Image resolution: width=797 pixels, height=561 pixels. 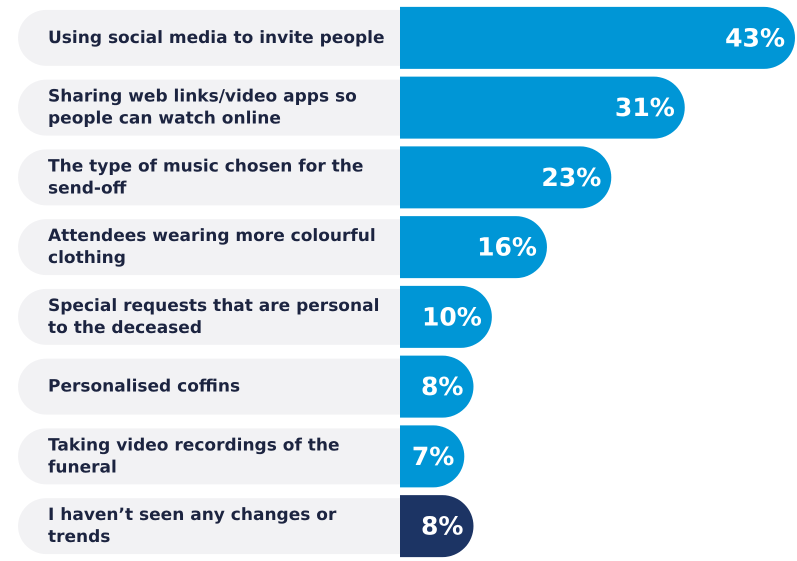 I want to click on data-label: 23%, so click(x=571, y=177).